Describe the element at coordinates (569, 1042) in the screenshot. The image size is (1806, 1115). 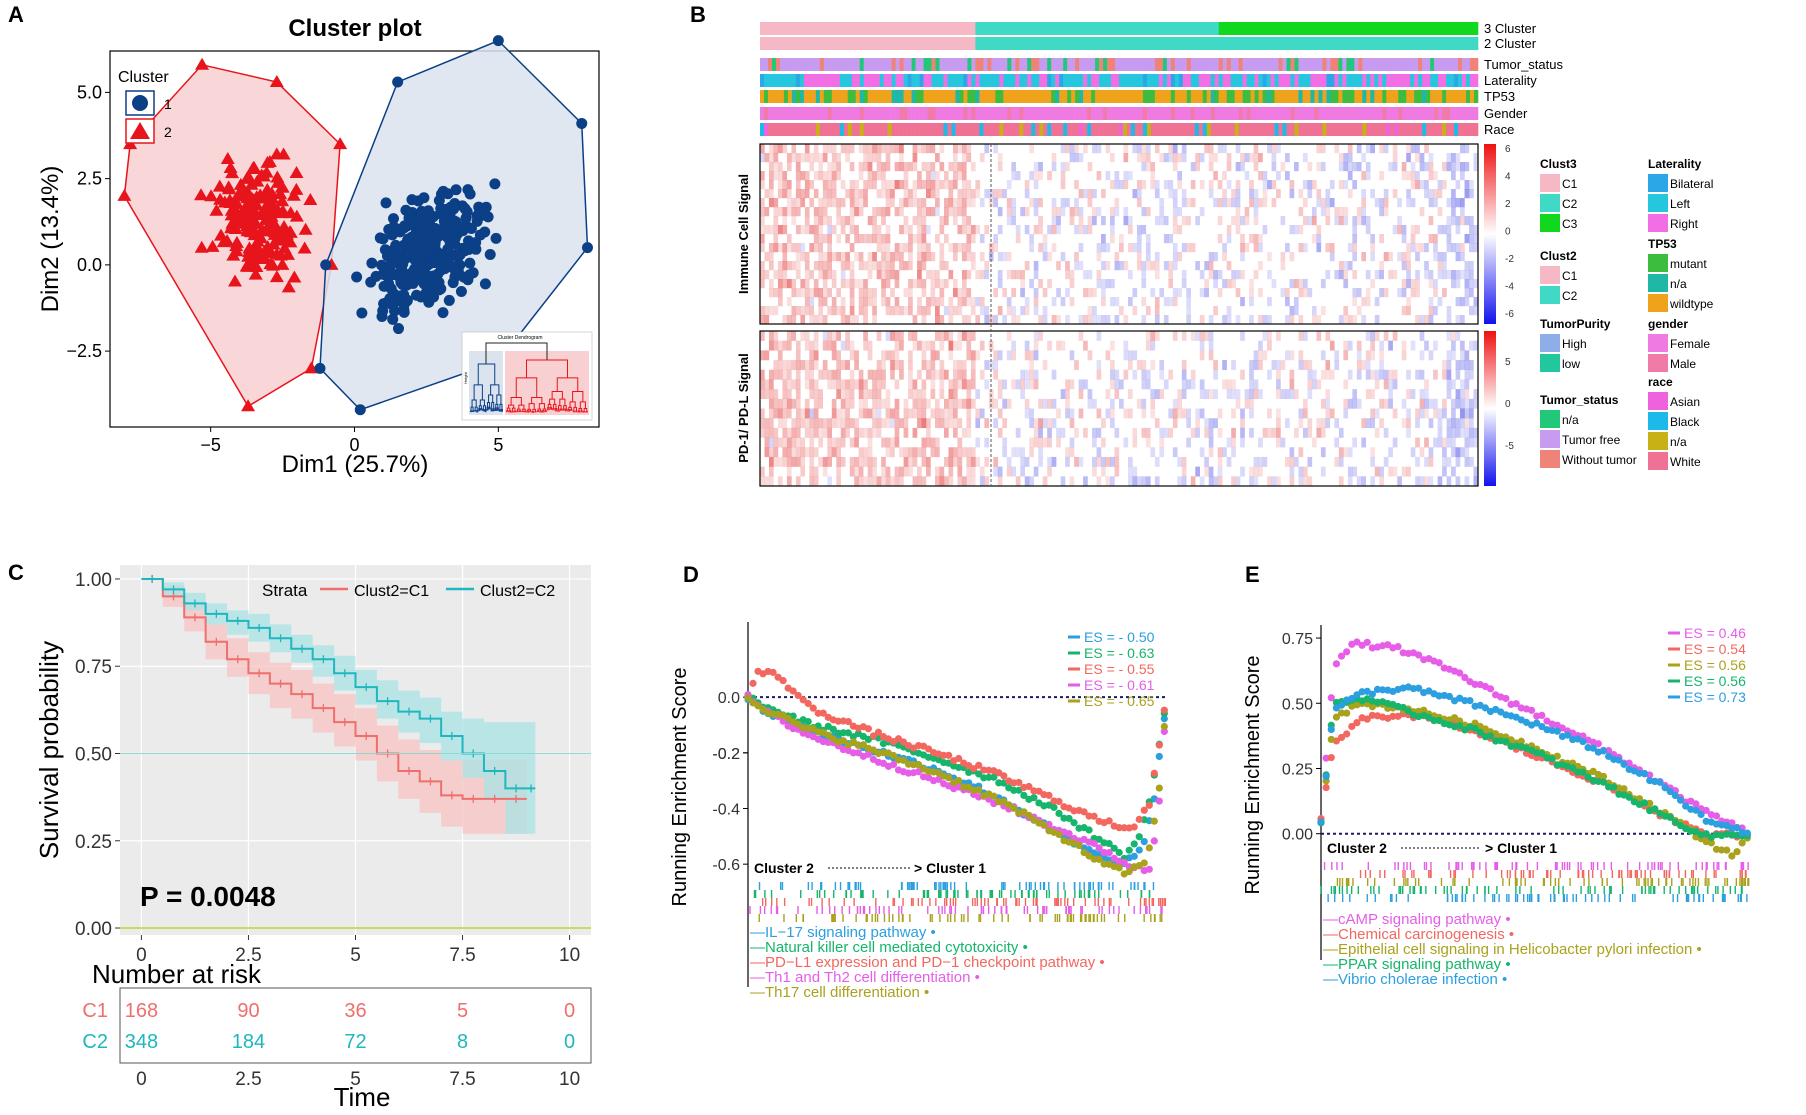
I see `risk-value: 0` at that location.